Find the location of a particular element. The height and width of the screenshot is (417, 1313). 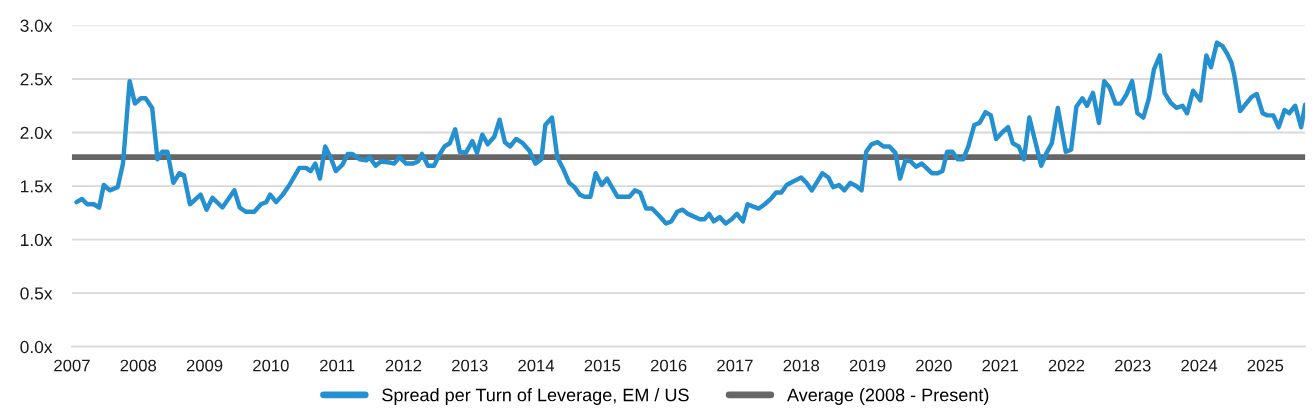

x-tick-label: 2011 is located at coordinates (337, 365).